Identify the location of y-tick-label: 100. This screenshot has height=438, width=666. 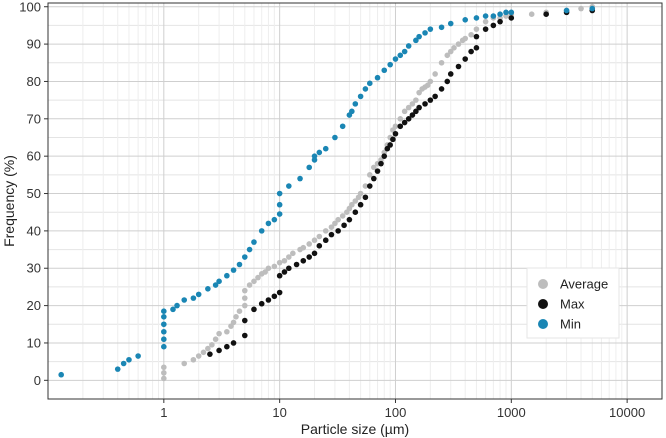
(30, 7).